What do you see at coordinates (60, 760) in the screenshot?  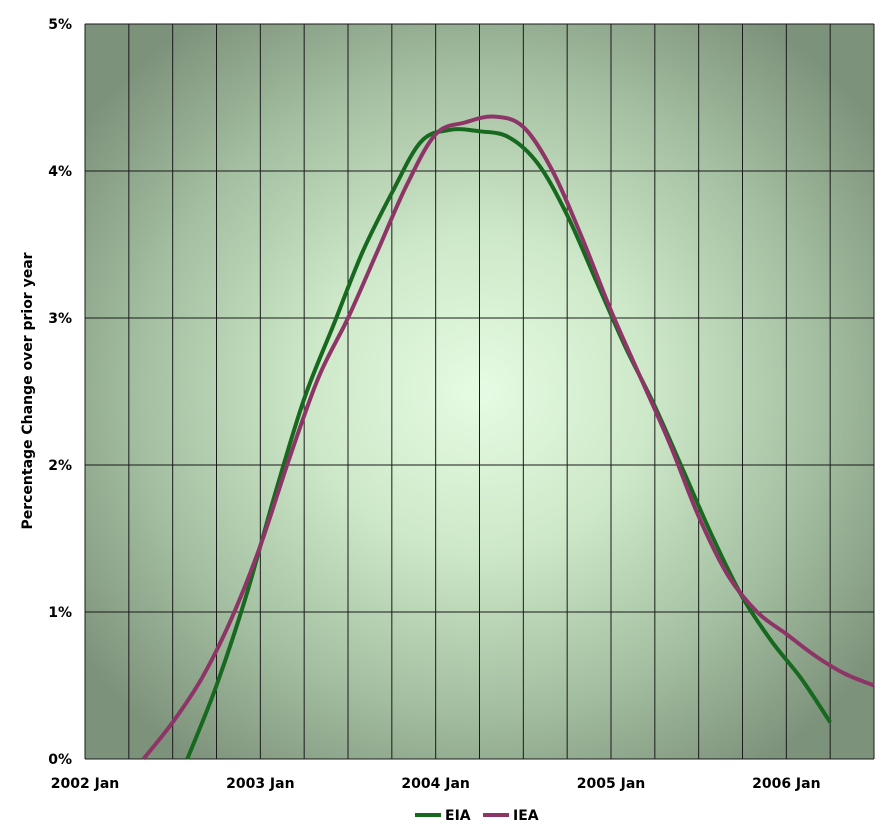 I see `y-tick-label: 0%` at bounding box center [60, 760].